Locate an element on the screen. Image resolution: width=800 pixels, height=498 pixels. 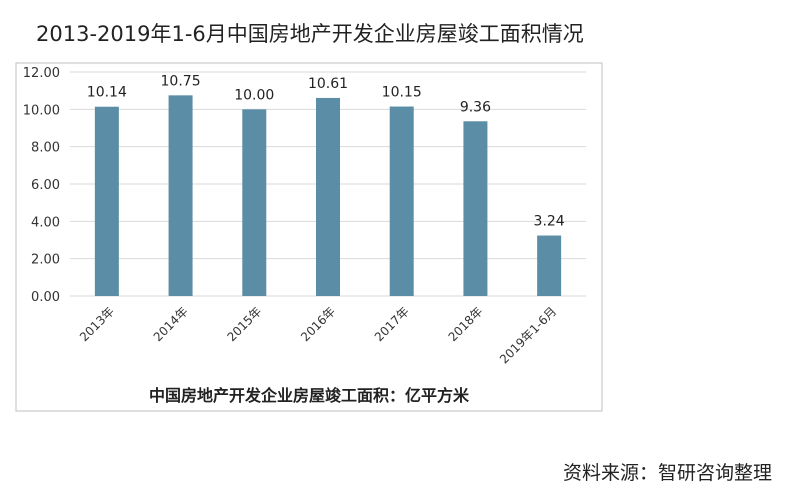
y-axis-ticks: 0.00 2.00 4.00 6.00 8.00 10.00 12.00 is located at coordinates (41, 185).